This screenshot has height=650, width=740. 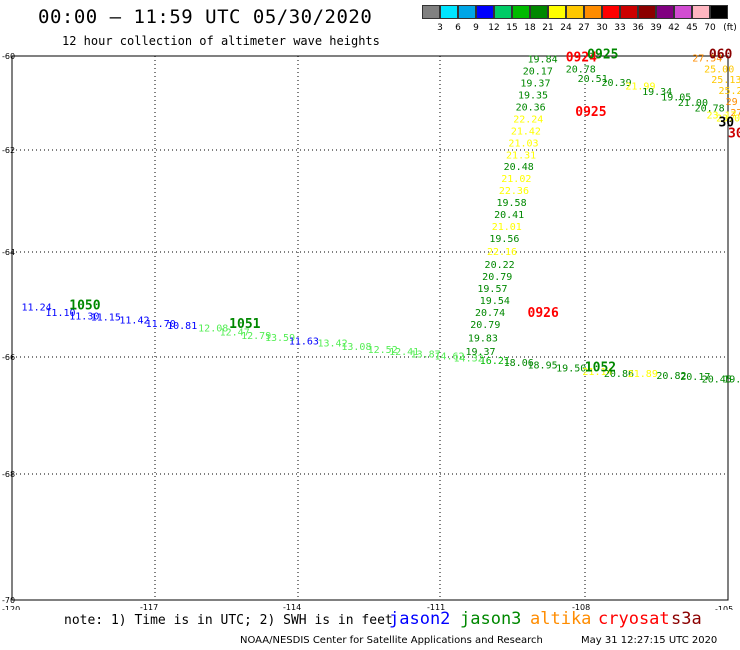 What do you see at coordinates (504, 239) in the screenshot?
I see `swh-label: 19.56` at bounding box center [504, 239].